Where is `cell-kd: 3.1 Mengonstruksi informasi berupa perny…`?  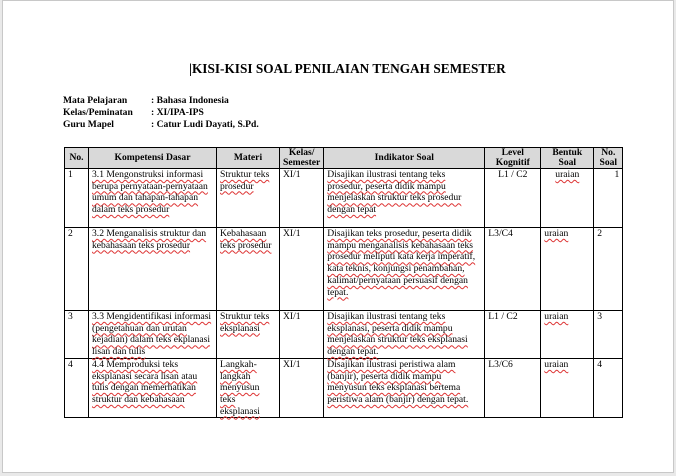 cell-kd: 3.1 Mengonstruksi informasi berupa perny… is located at coordinates (152, 198).